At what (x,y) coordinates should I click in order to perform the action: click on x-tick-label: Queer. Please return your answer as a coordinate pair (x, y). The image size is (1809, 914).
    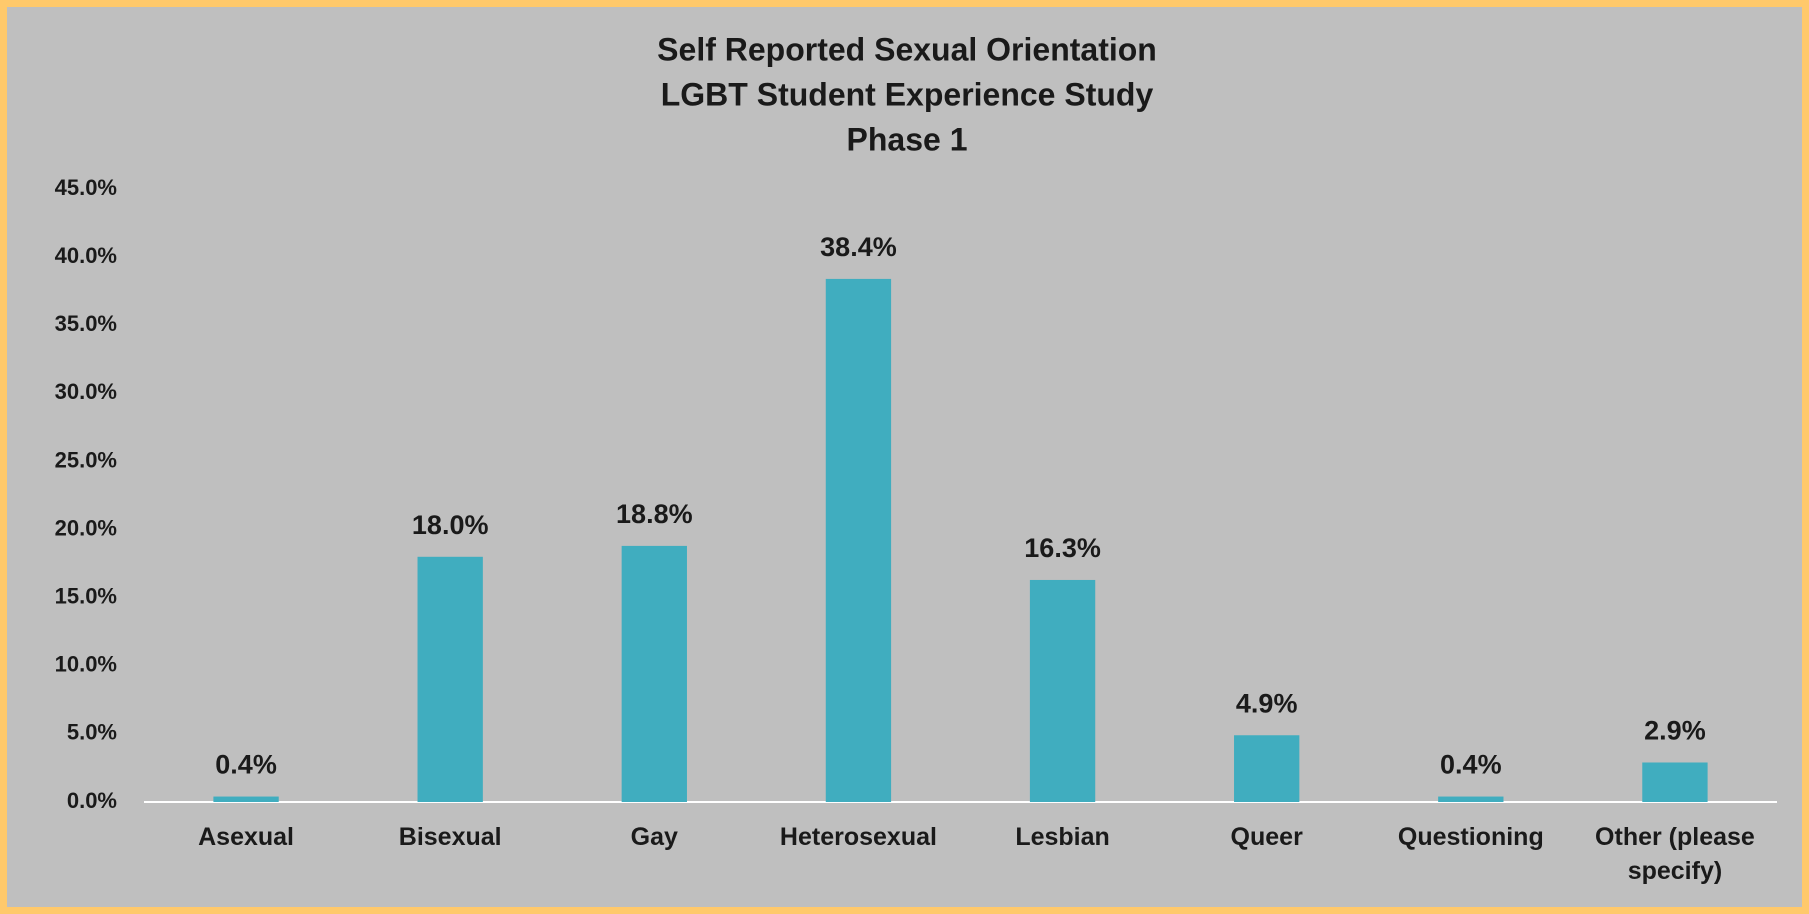
    Looking at the image, I should click on (1266, 837).